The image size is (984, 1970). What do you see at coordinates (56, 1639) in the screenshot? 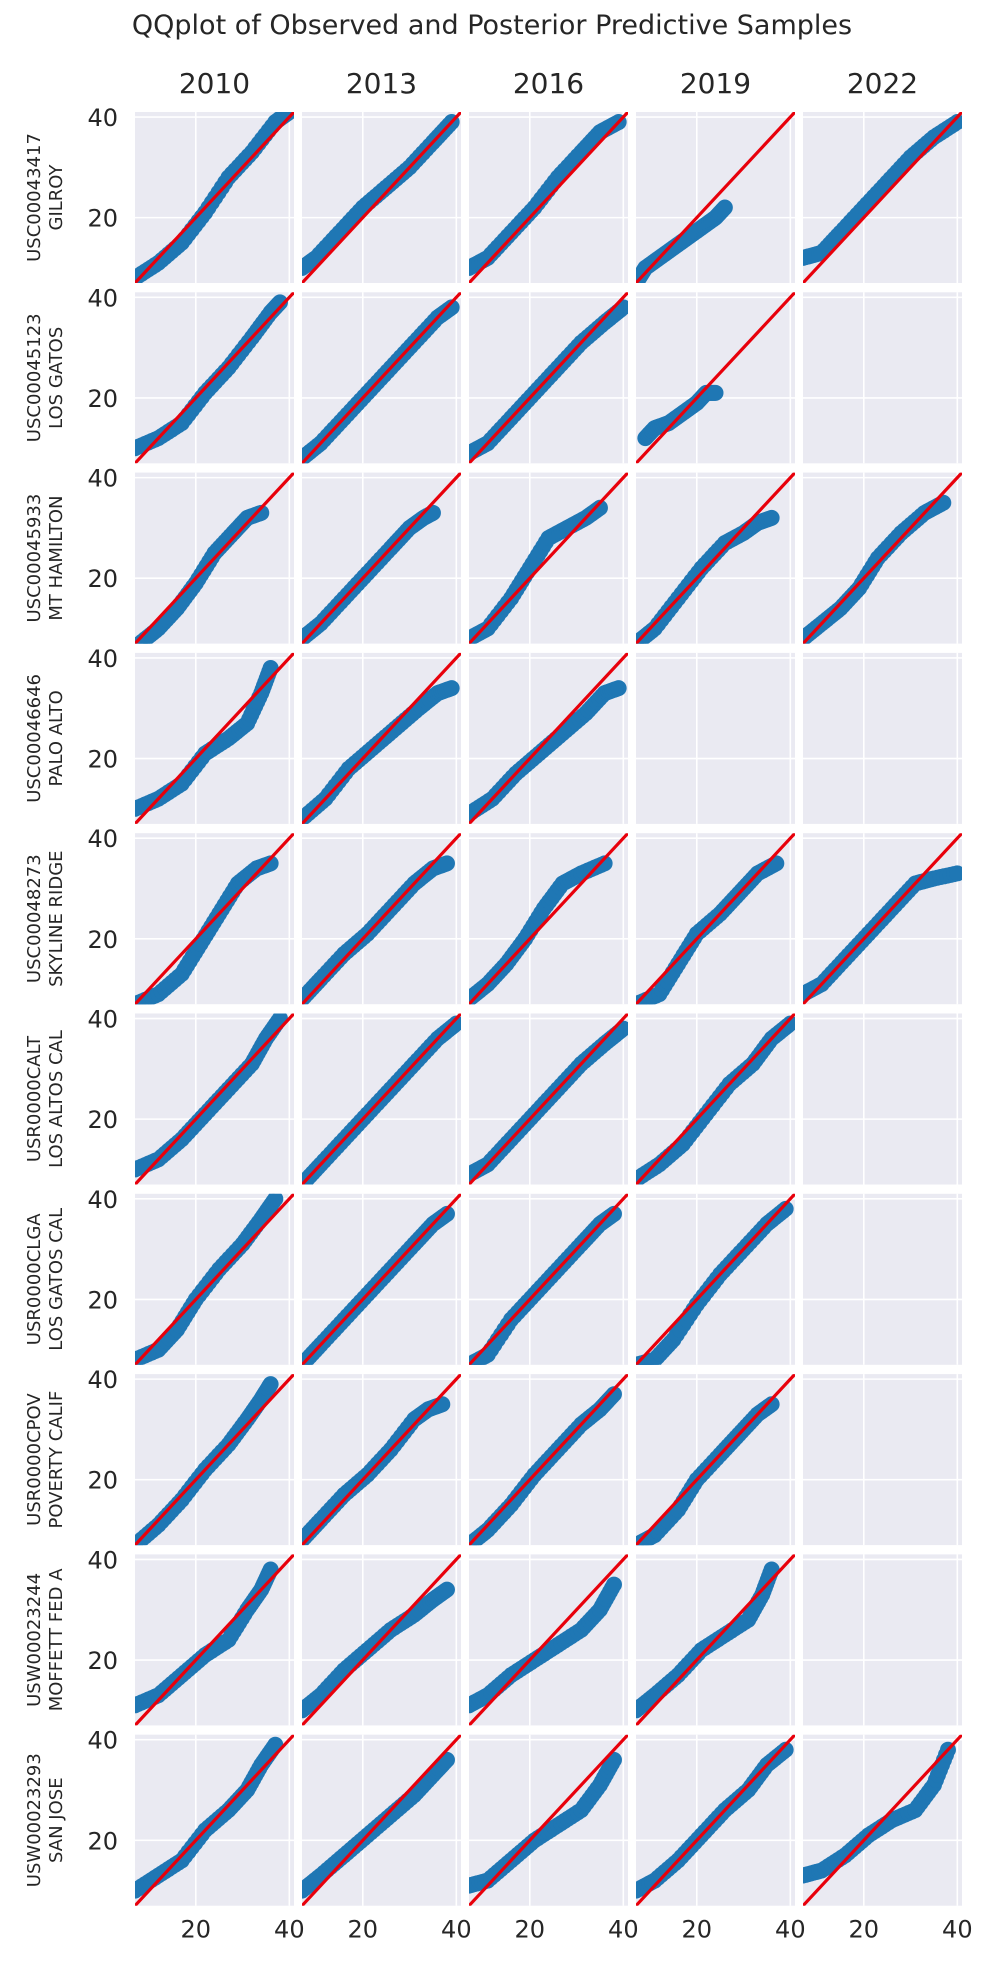
I see `row-label-name: MOFFETT FED A` at bounding box center [56, 1639].